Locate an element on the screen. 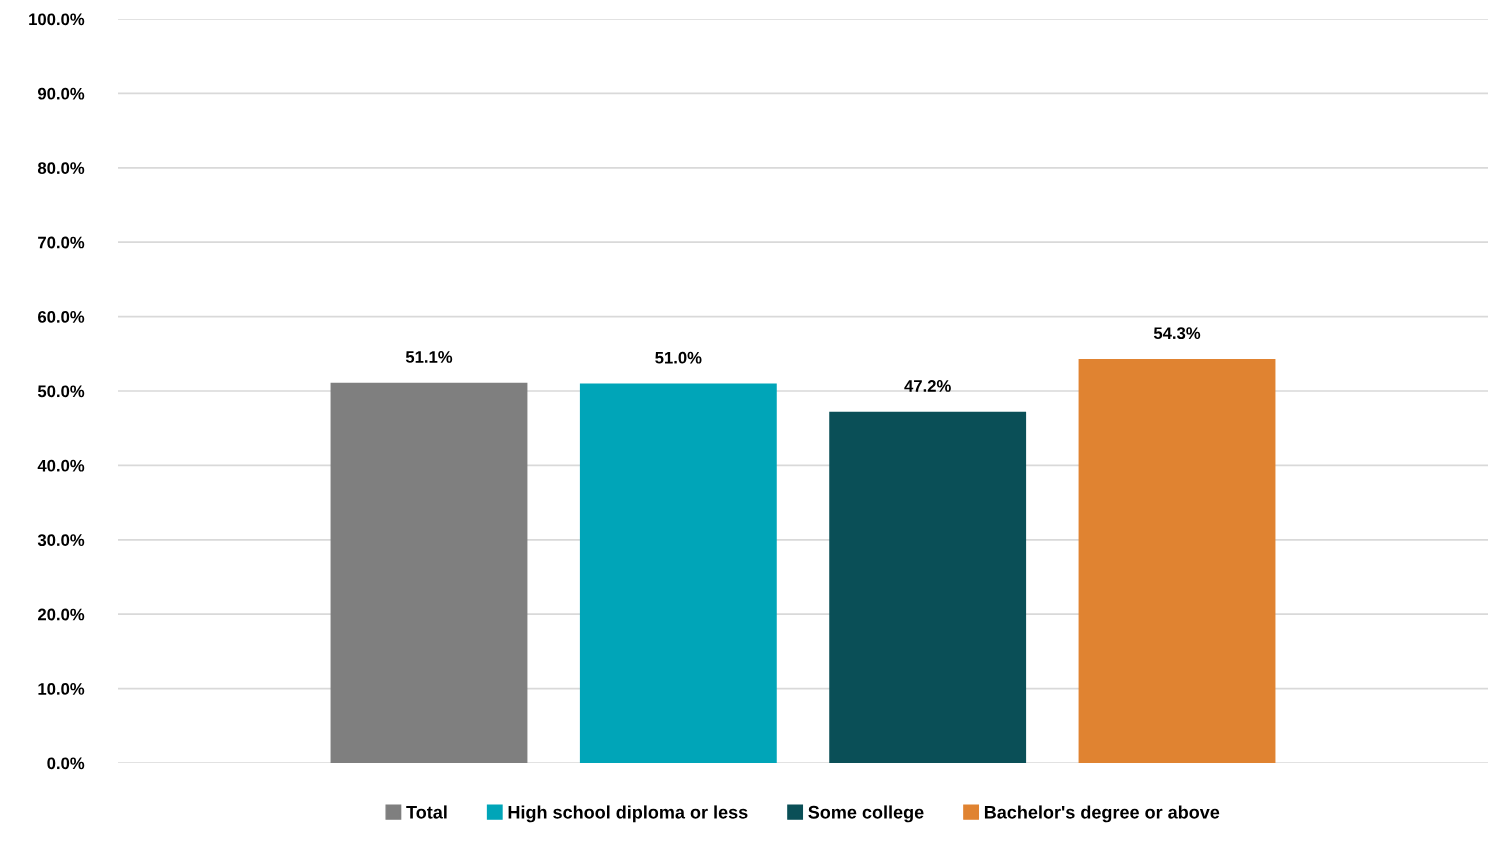  y-tick-label: 40.0% is located at coordinates (61, 465).